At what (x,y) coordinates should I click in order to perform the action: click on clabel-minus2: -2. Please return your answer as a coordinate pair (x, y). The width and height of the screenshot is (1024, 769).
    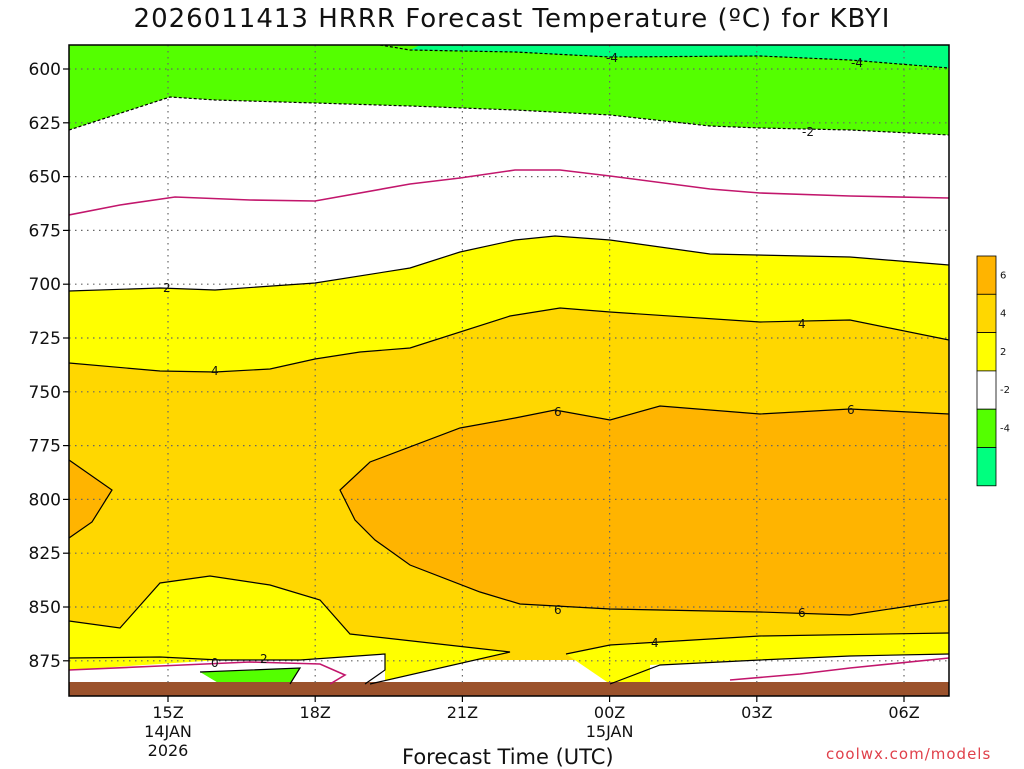
    Looking at the image, I should click on (808, 132).